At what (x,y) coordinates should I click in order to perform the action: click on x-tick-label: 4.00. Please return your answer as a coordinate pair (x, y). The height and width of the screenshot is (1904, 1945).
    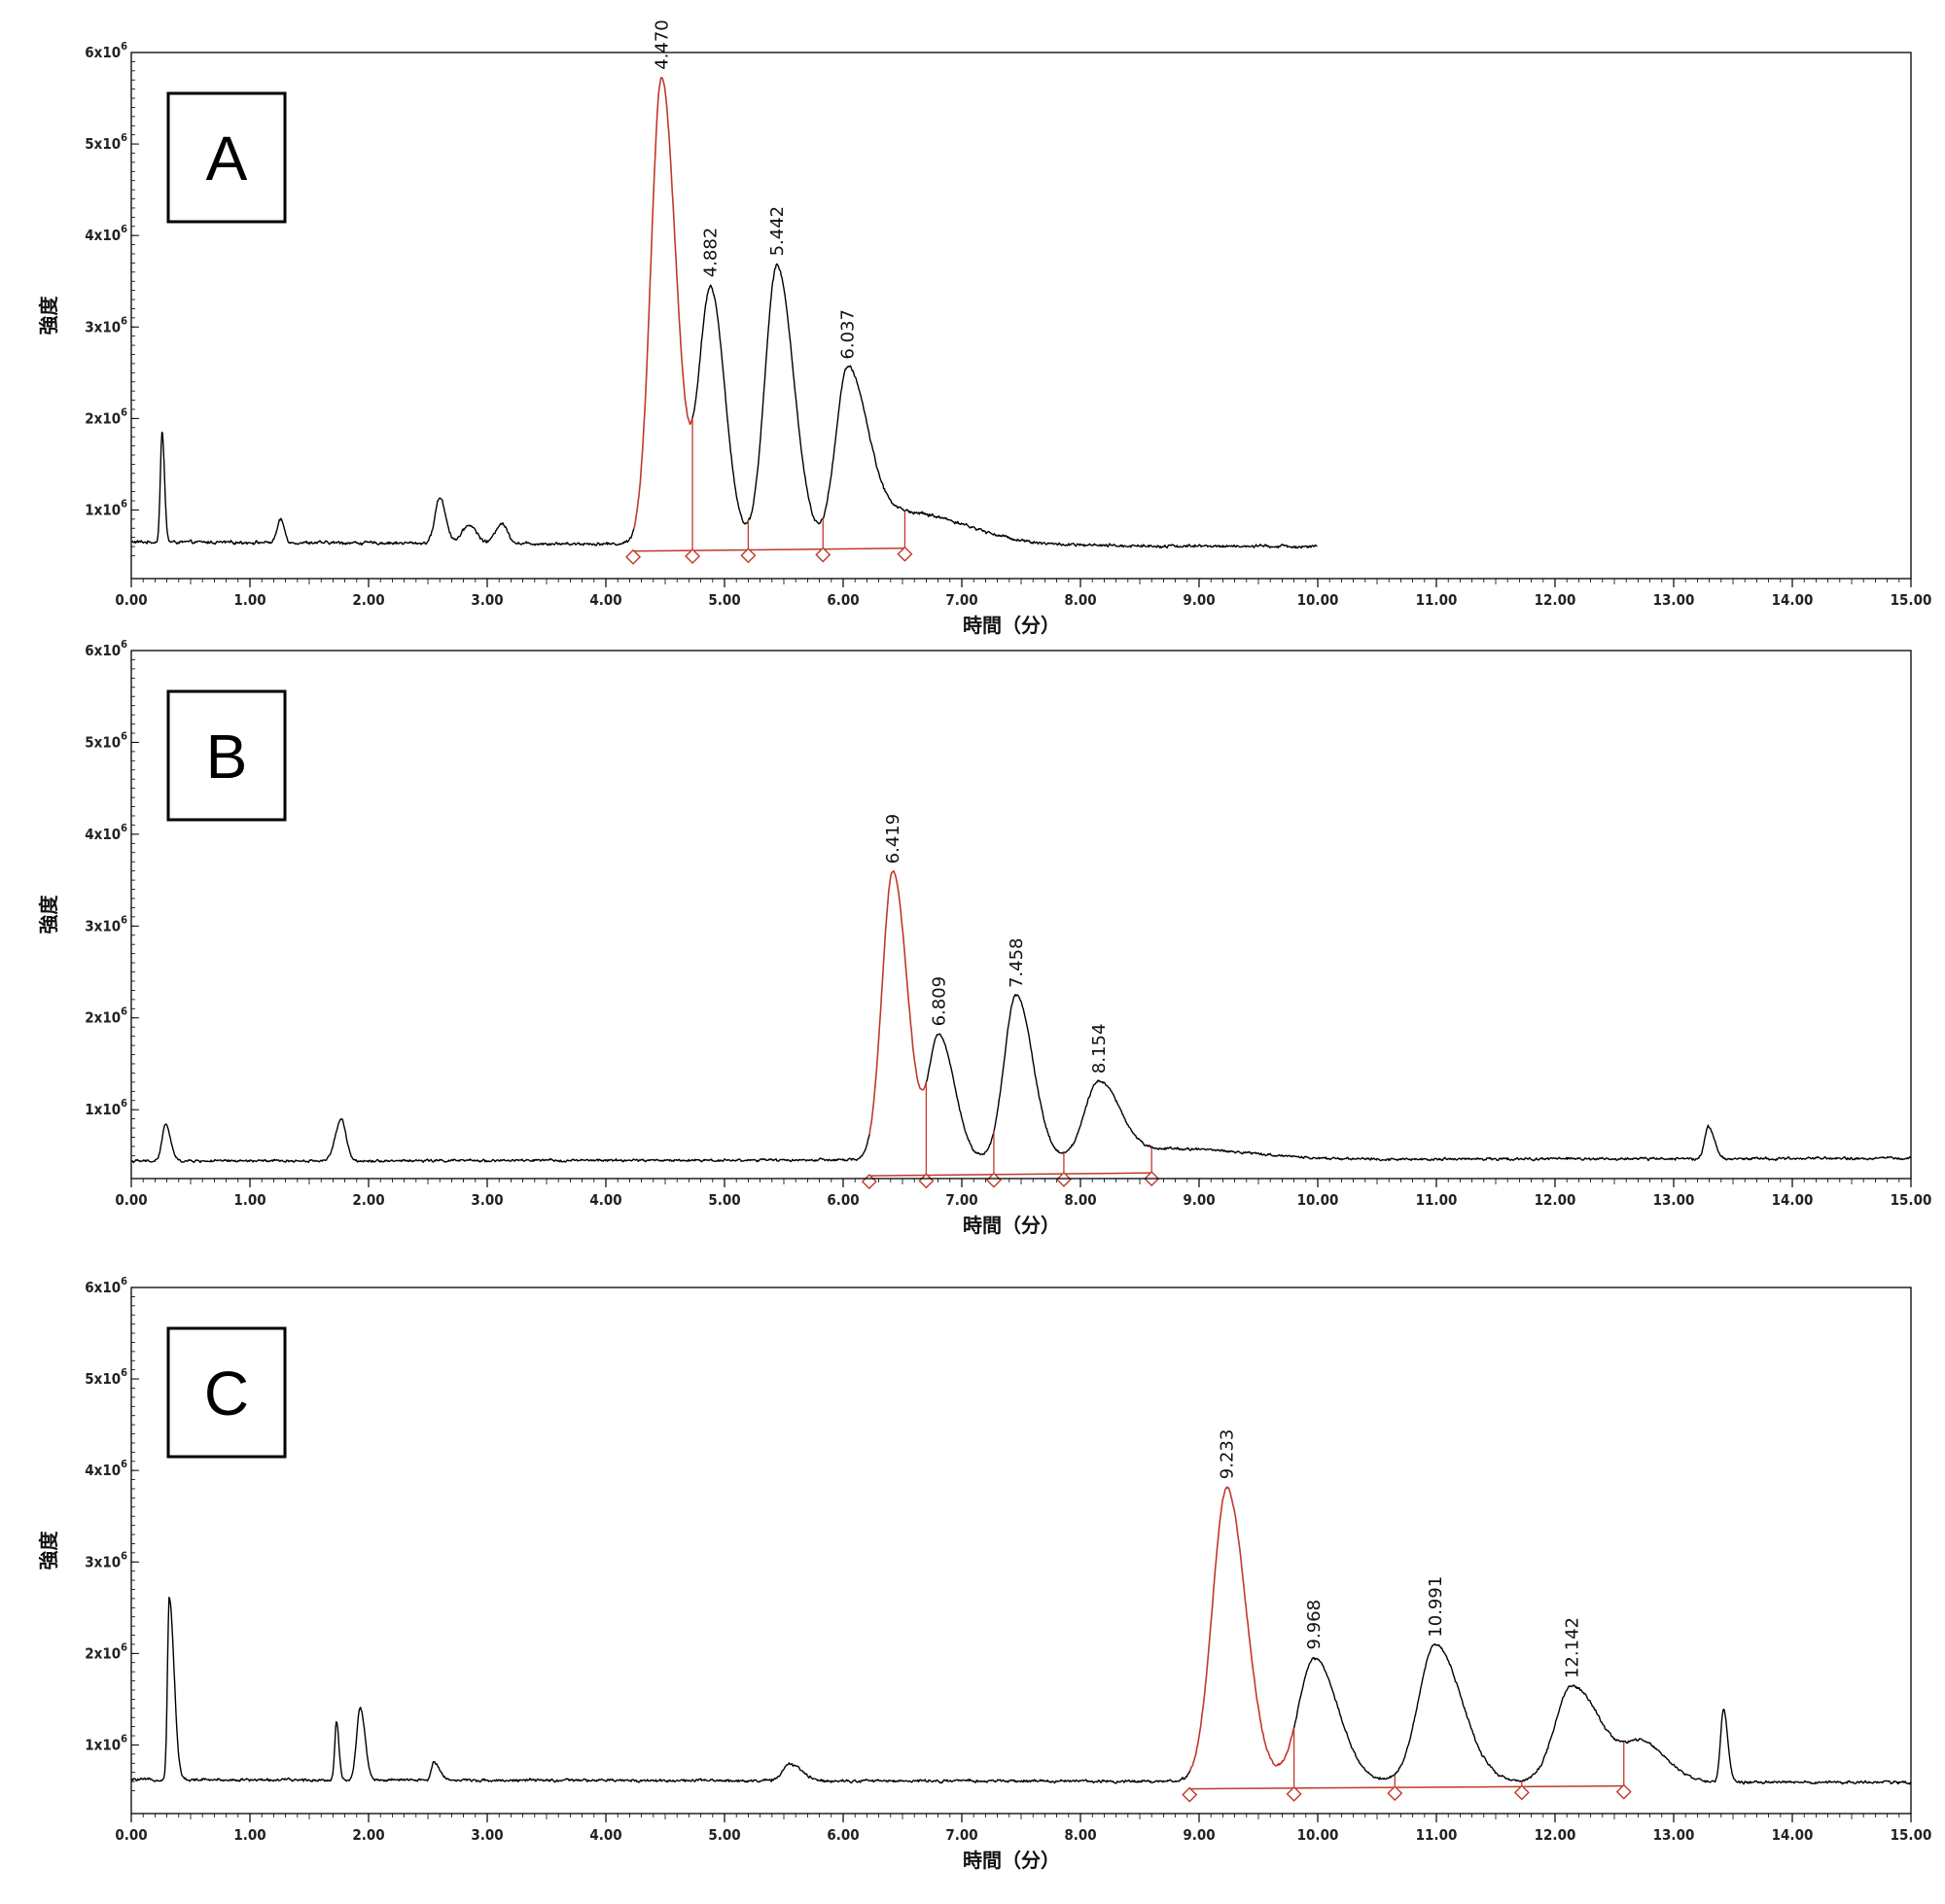
    Looking at the image, I should click on (605, 600).